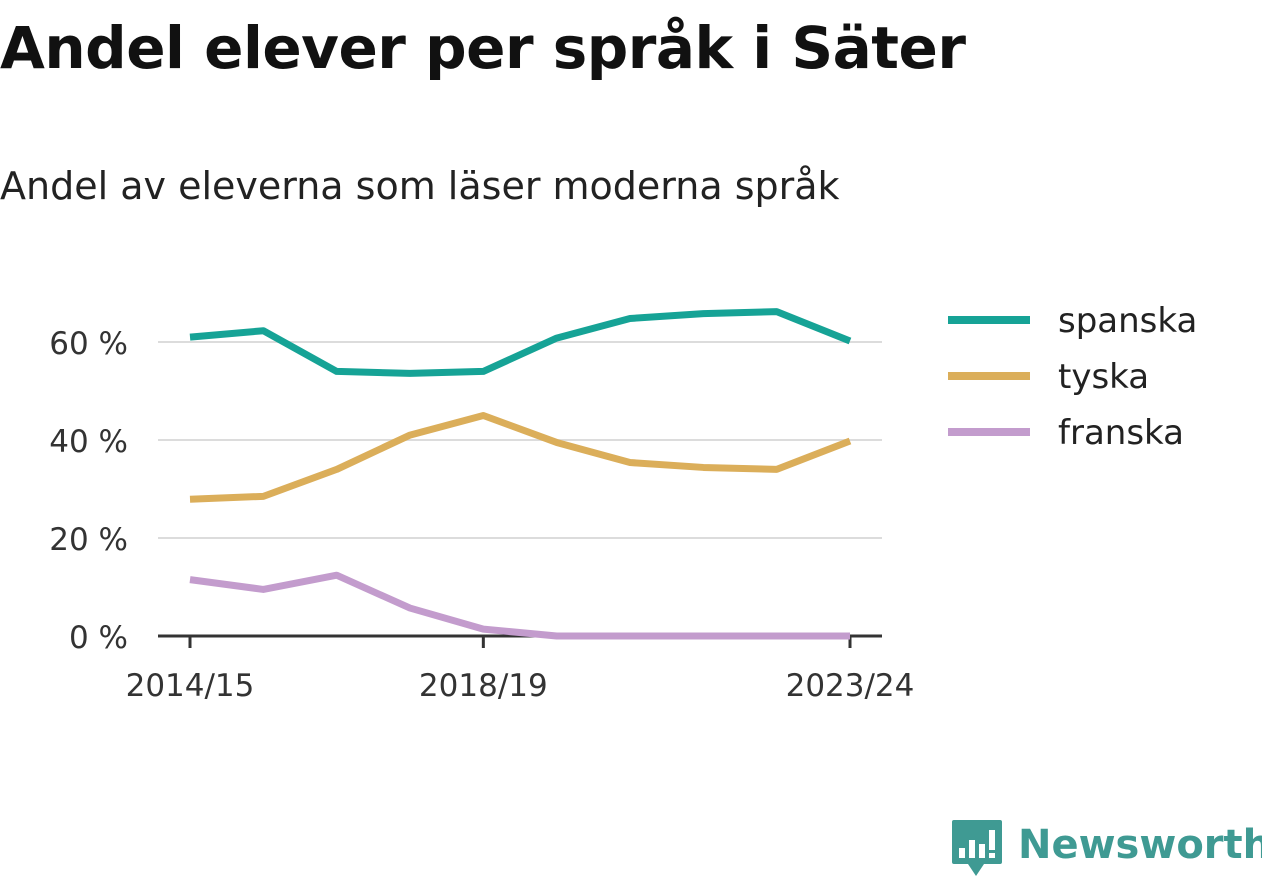  What do you see at coordinates (1127, 321) in the screenshot?
I see `legend-label-spanska: spanska` at bounding box center [1127, 321].